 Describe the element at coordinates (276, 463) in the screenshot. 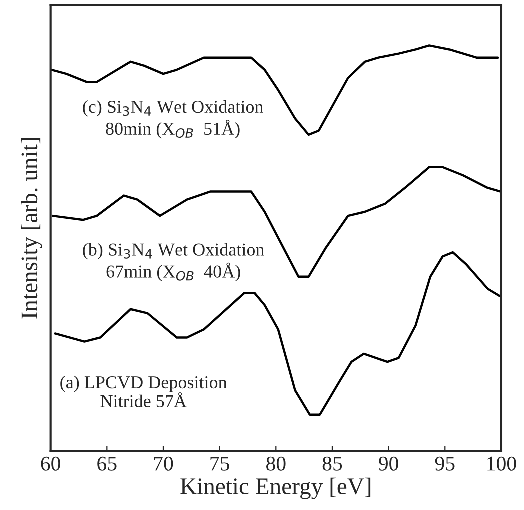

I see `x-tick-label: 80` at that location.